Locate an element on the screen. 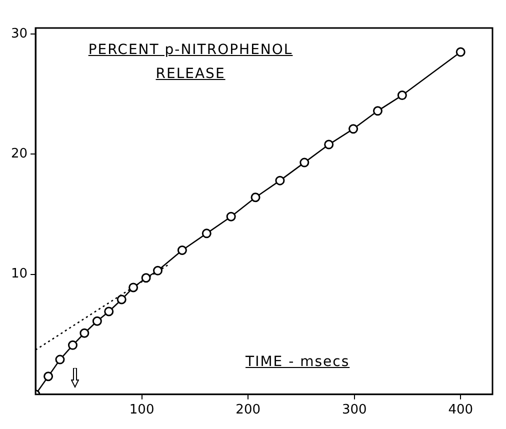  x-tick-label: 100 is located at coordinates (141, 410).